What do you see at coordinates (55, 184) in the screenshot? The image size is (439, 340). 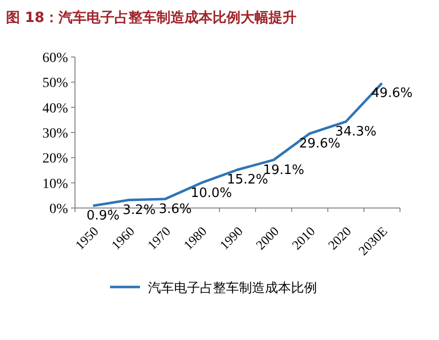 I see `y-tick-label: 10%` at bounding box center [55, 184].